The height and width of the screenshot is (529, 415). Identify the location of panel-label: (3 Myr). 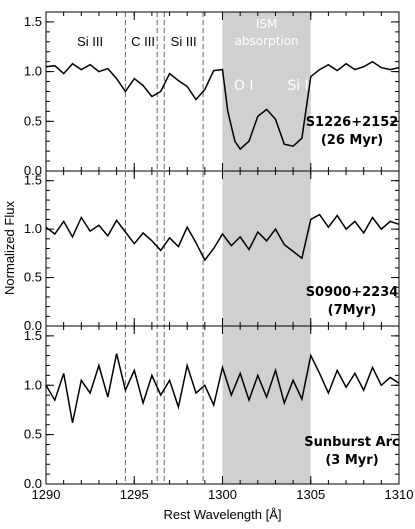
(351, 460).